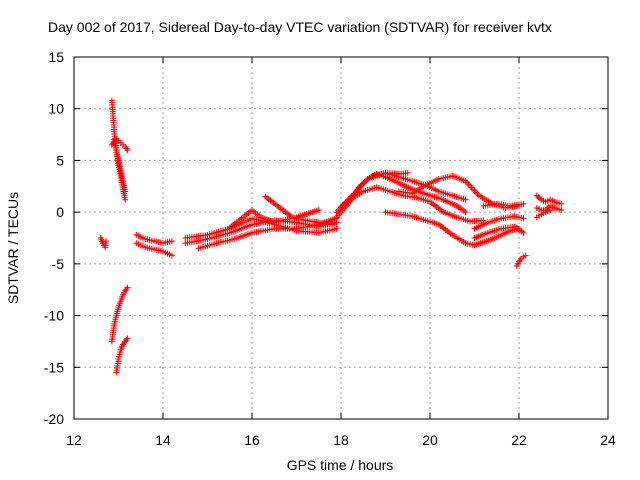 The image size is (640, 480). Describe the element at coordinates (549, 199) in the screenshot. I see `series-track-x` at that location.